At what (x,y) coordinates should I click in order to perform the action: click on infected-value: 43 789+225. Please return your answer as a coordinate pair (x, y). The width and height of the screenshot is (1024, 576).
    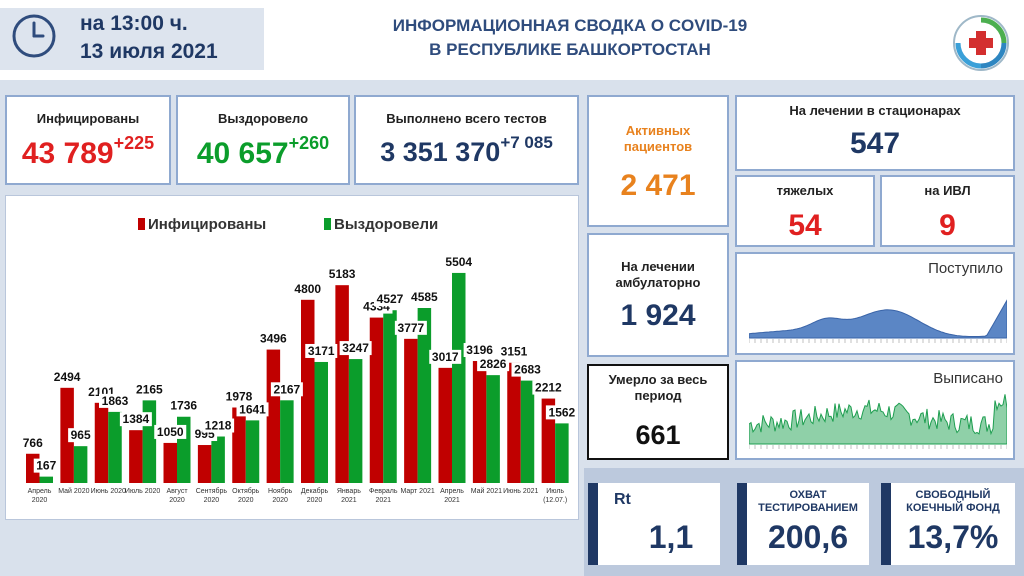
    Looking at the image, I should click on (88, 152).